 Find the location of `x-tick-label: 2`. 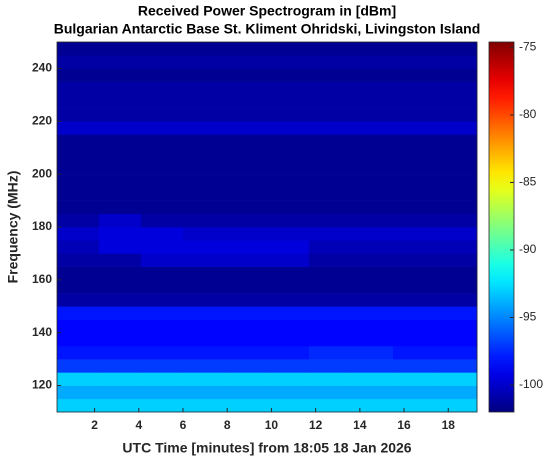

x-tick-label: 2 is located at coordinates (94, 425).